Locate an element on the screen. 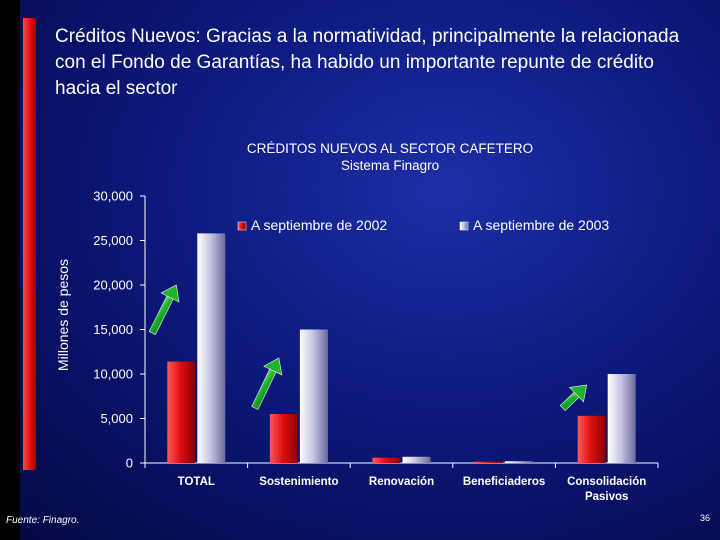 This screenshot has height=540, width=720. chart-subtitle: Sistema Finagro is located at coordinates (390, 165).